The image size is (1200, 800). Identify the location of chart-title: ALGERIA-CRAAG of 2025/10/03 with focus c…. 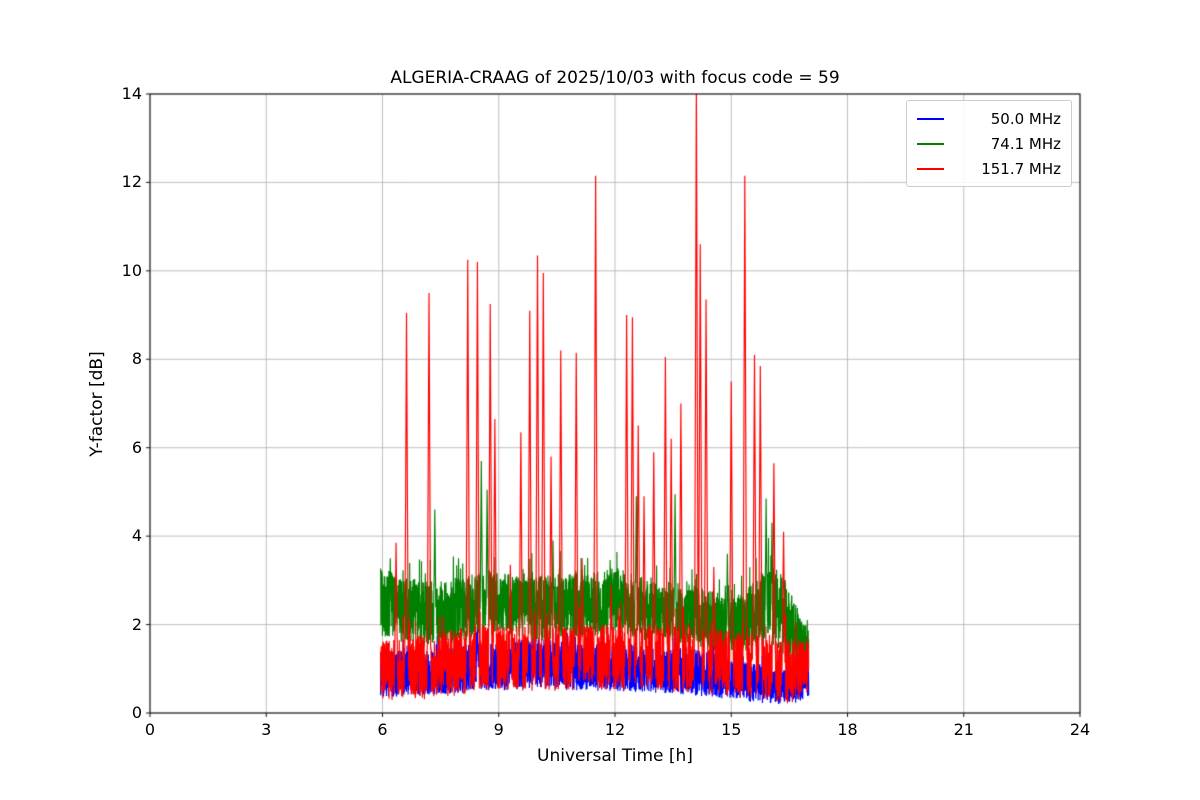
(615, 78).